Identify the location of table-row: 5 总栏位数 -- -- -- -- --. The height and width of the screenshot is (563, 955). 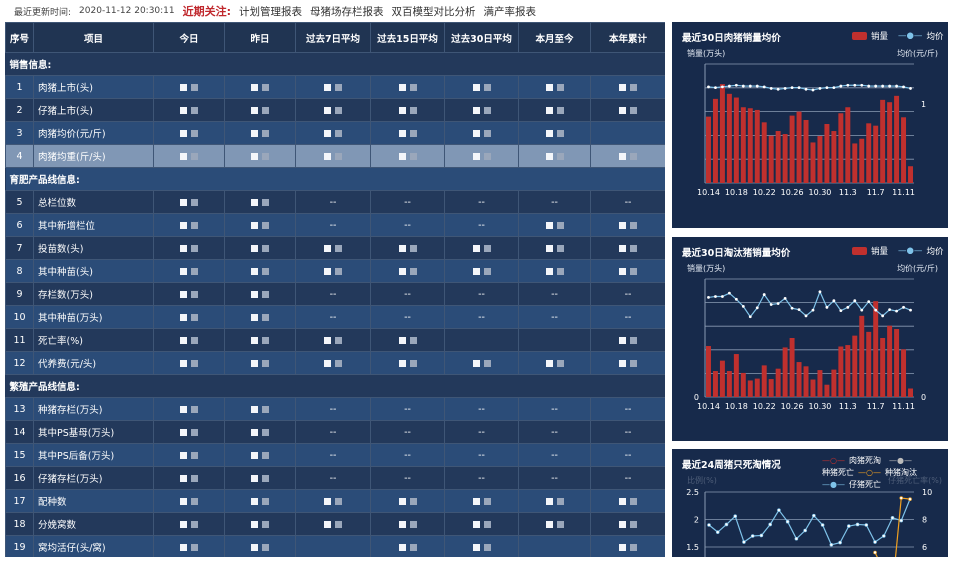
(335, 202).